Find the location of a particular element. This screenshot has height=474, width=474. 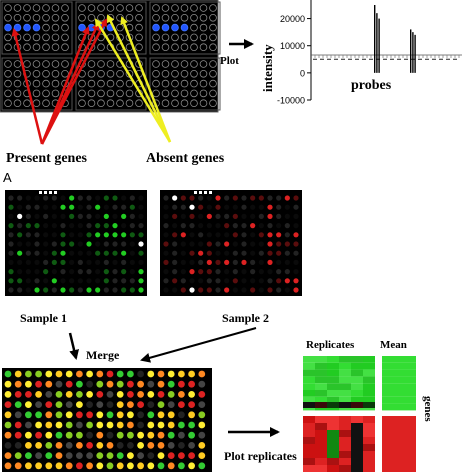

merged-array is located at coordinates (107, 420).